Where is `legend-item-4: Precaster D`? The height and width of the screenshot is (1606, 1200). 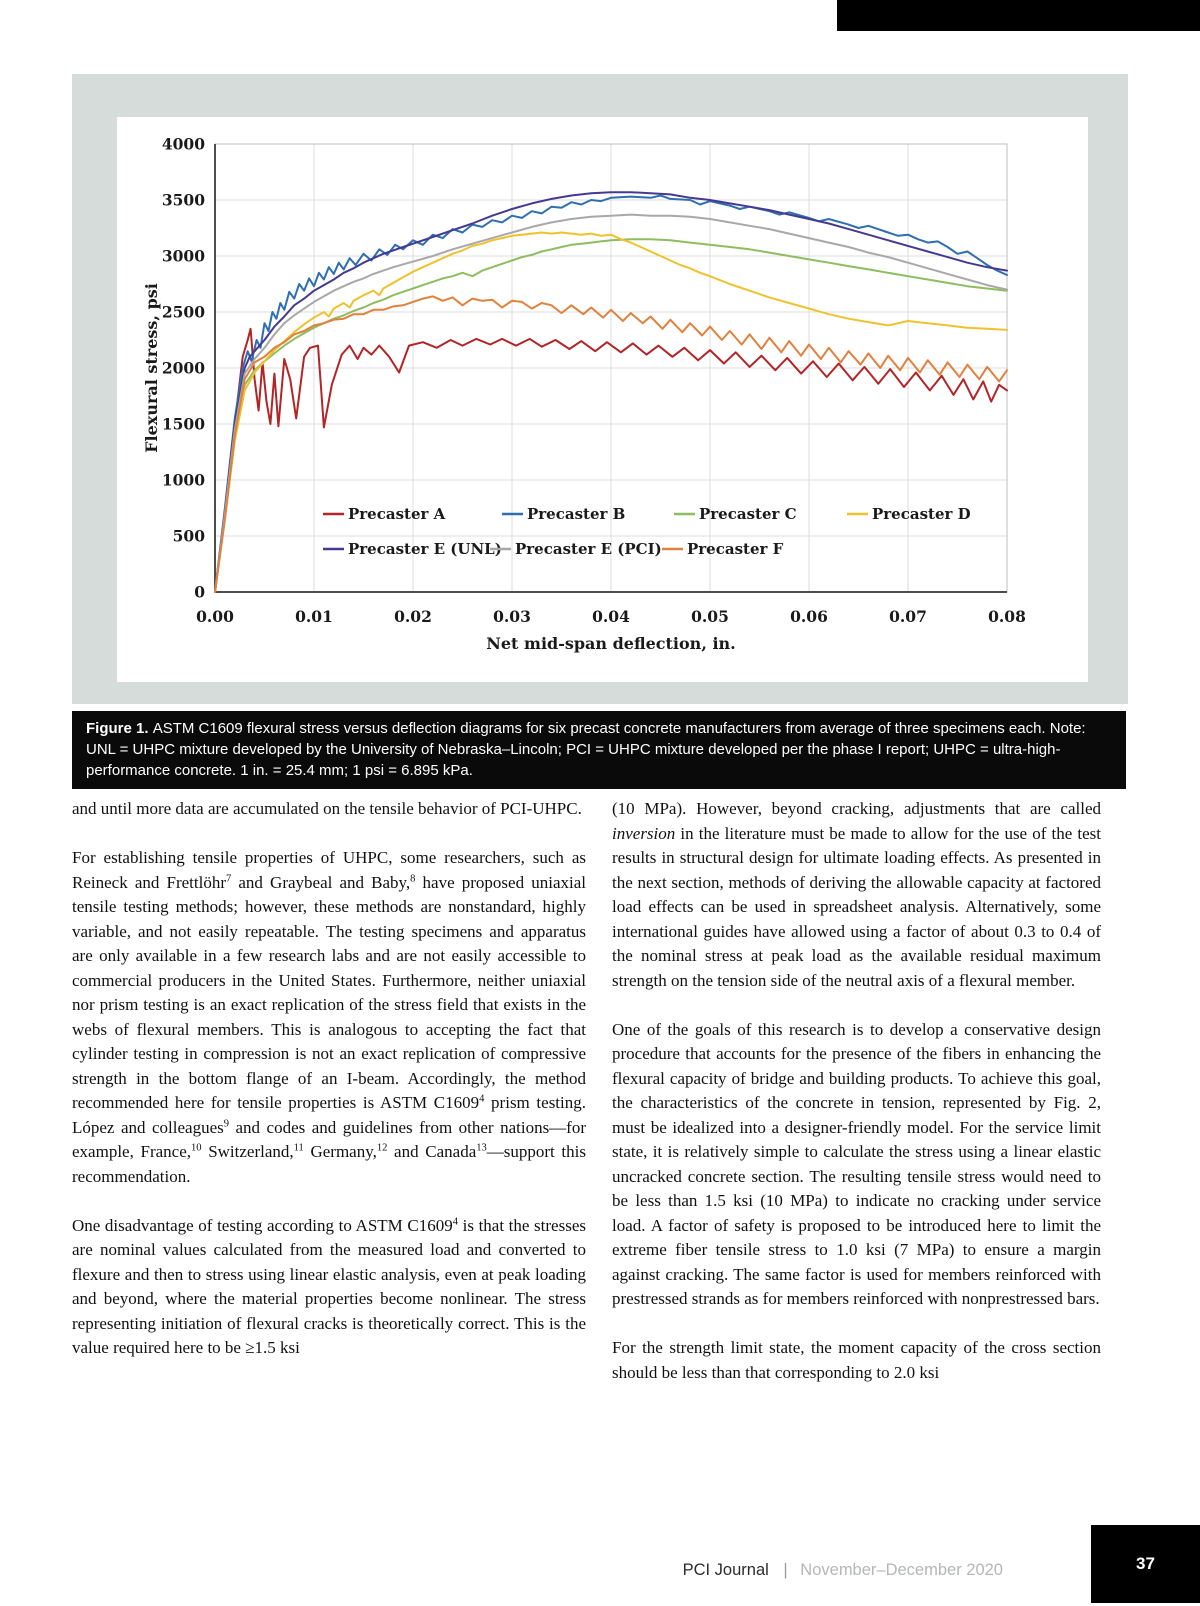 legend-item-4: Precaster D is located at coordinates (909, 514).